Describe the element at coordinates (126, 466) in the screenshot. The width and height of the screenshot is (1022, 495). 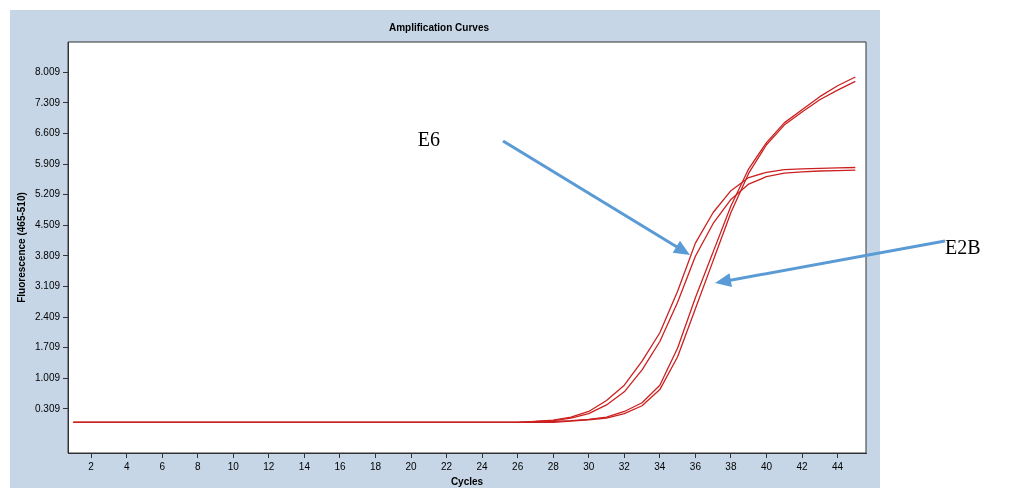
I see `x-tick-label: 4` at that location.